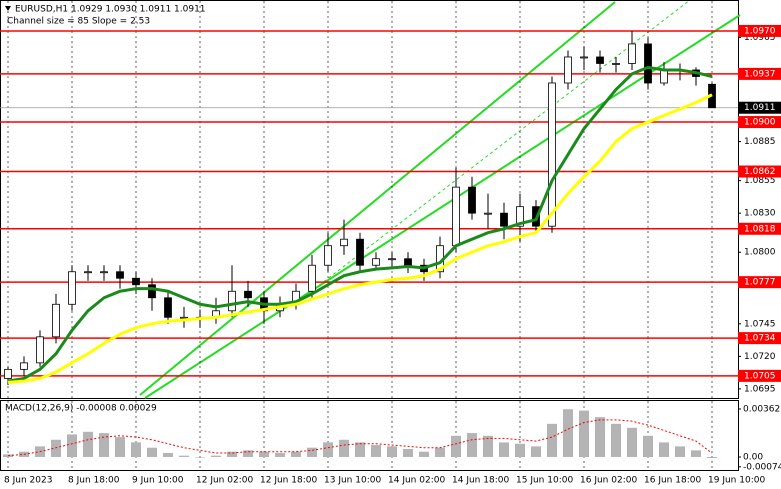  I want to click on y-tick-label: 1.0800, so click(760, 253).